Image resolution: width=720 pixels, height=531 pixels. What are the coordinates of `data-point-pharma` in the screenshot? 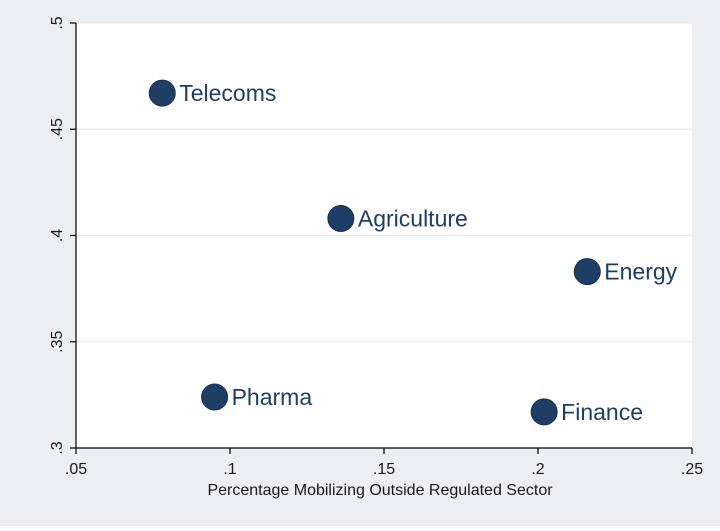 It's located at (215, 397).